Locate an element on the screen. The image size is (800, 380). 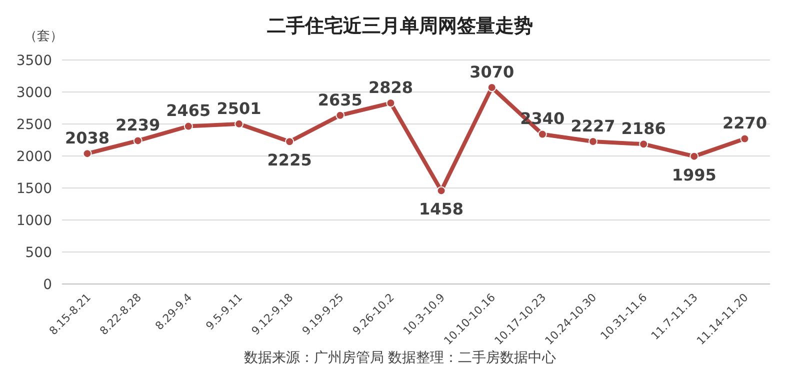
y-axis-title: （套） is located at coordinates (43, 36).